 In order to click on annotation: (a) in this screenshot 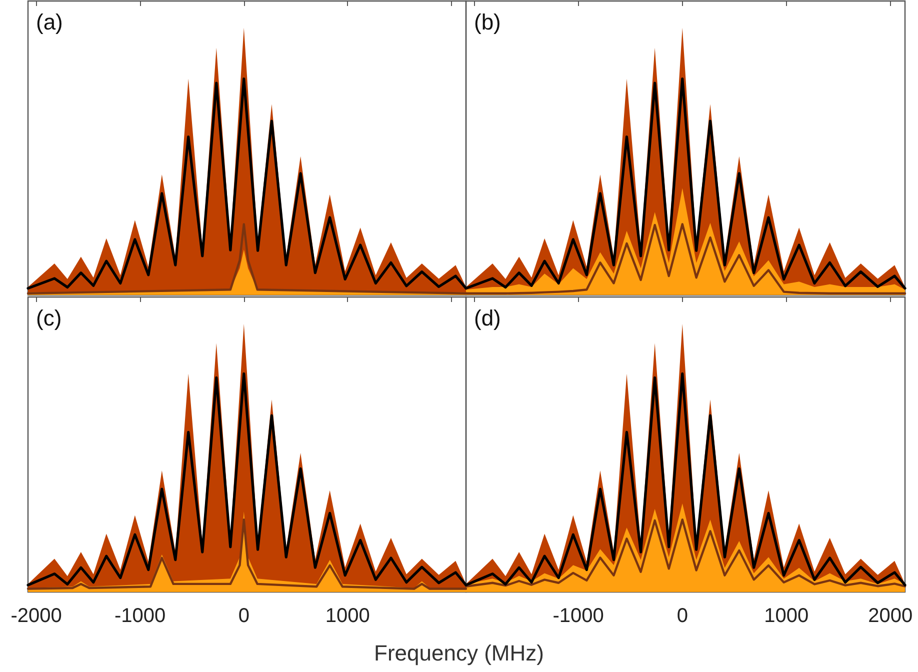, I will do `click(49, 22)`.